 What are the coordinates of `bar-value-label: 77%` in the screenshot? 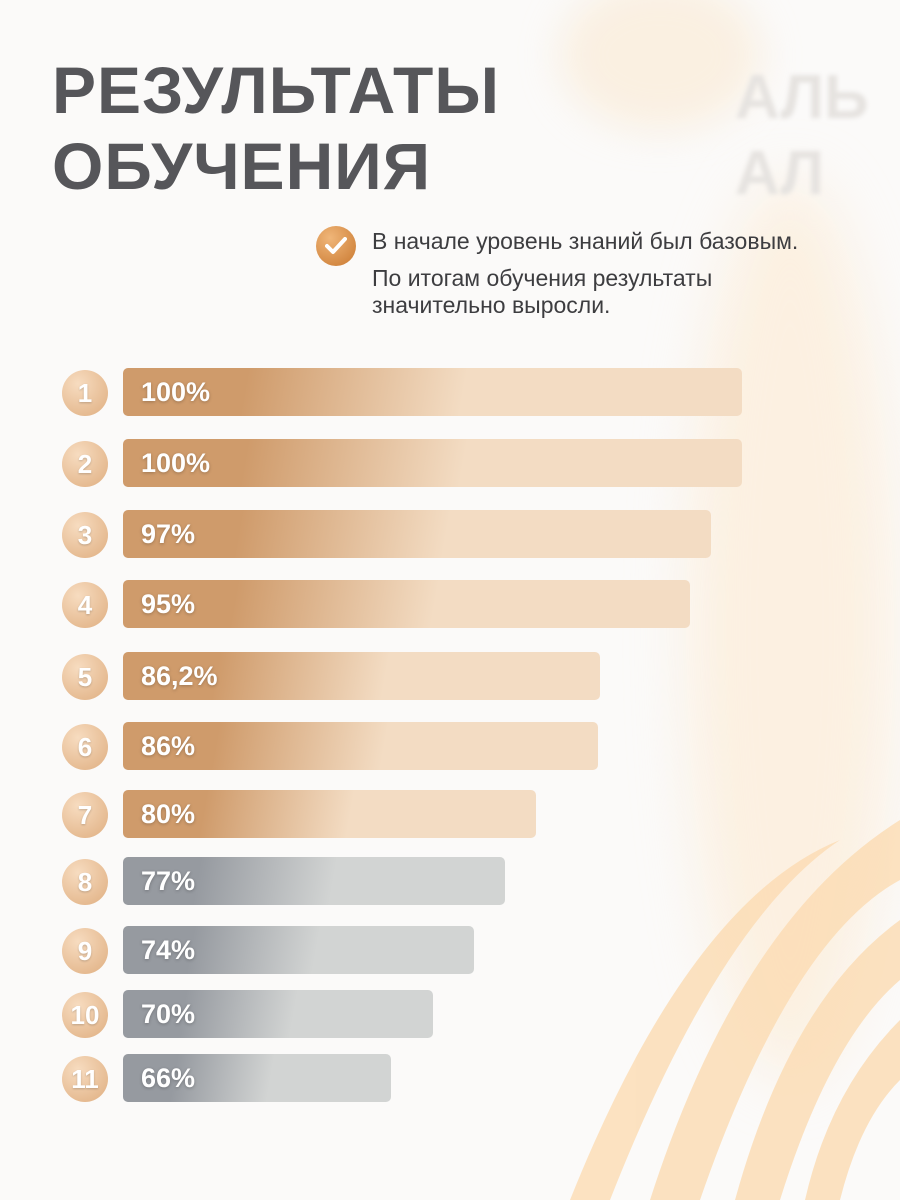 It's located at (168, 881).